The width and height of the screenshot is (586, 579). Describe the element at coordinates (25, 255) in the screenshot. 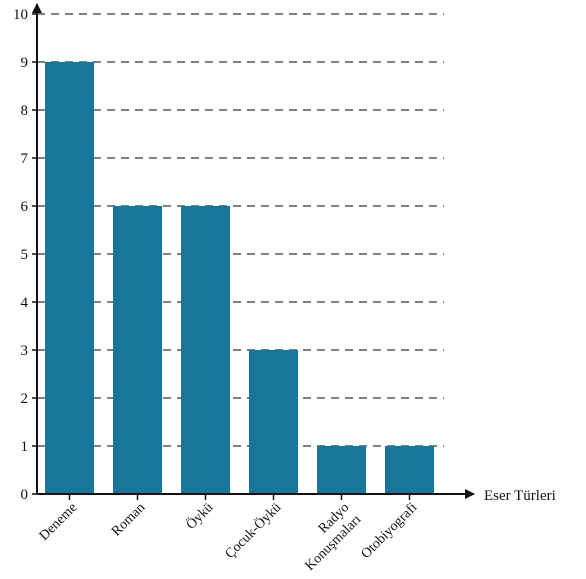

I see `y-tick-label: 5` at that location.